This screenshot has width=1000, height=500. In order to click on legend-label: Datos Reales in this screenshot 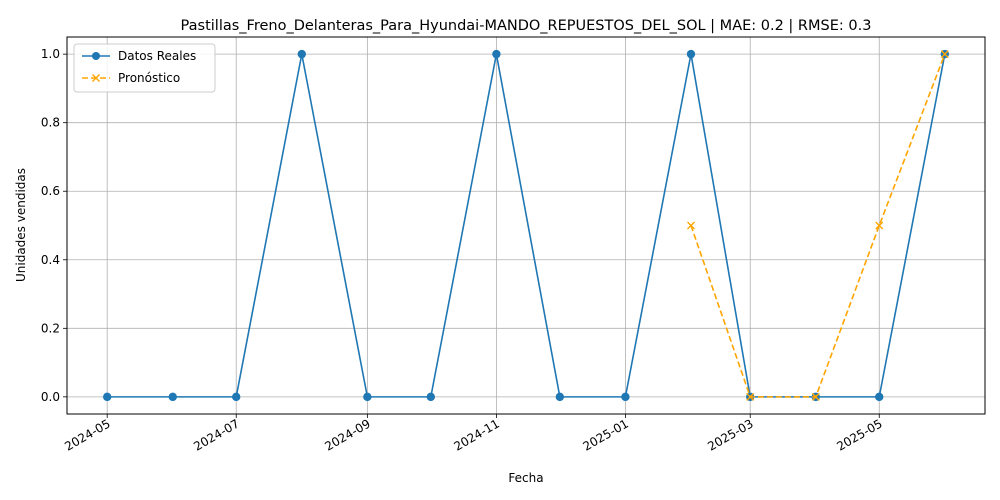, I will do `click(157, 56)`.